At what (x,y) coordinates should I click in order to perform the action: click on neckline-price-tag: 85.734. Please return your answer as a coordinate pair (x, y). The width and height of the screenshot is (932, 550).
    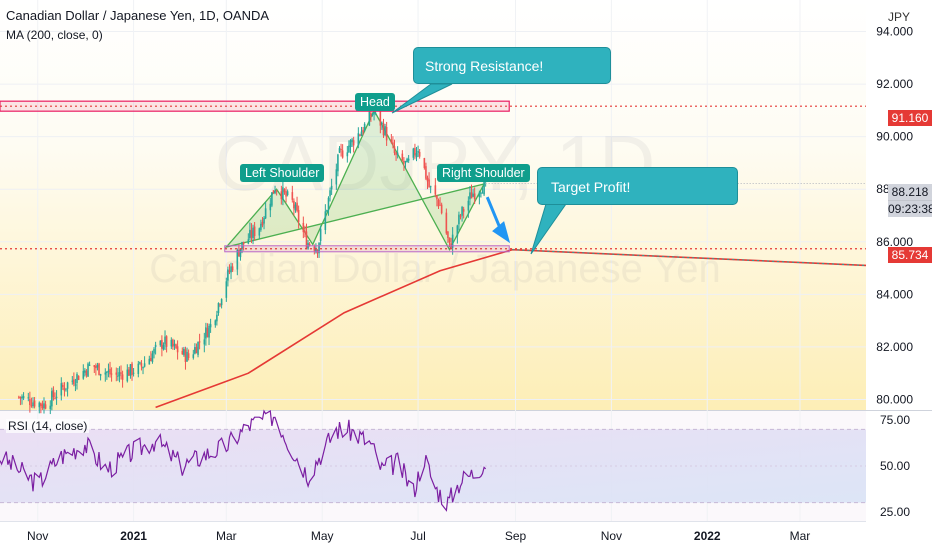
    Looking at the image, I should click on (910, 255).